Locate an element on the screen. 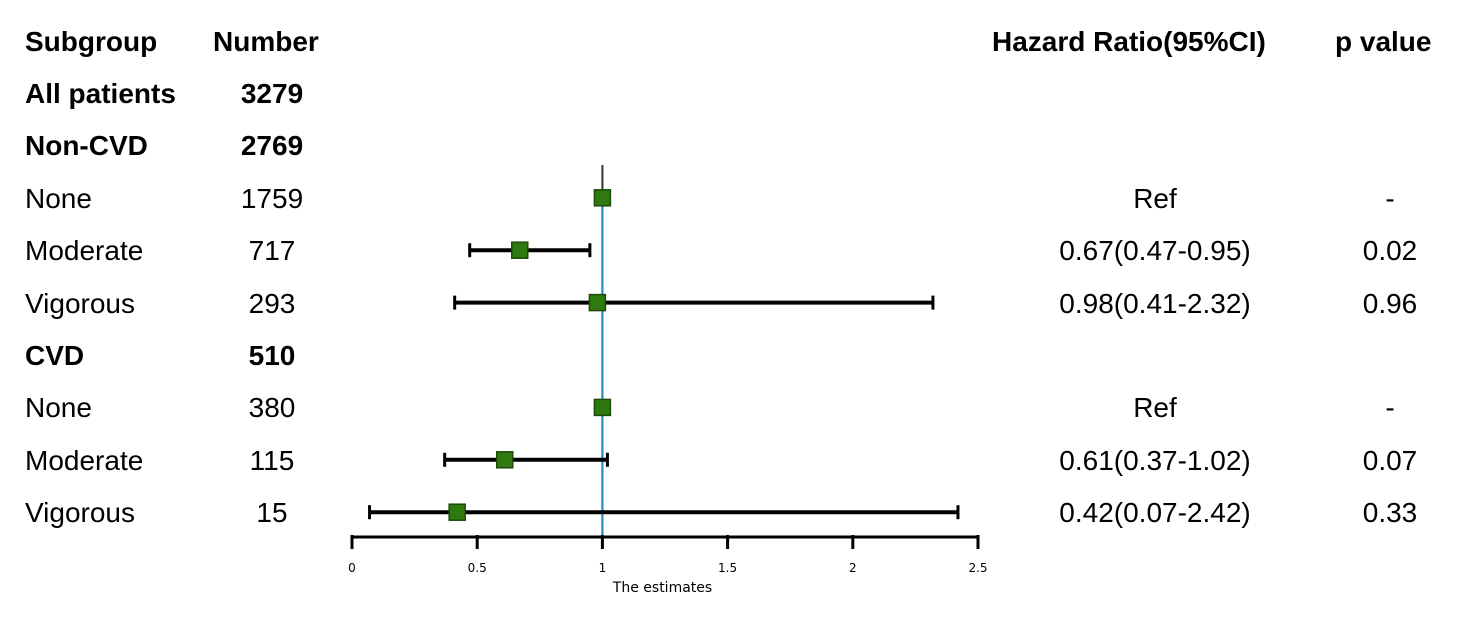  row-hazard-ratio: 0.42(0.07-2.42) is located at coordinates (1155, 513).